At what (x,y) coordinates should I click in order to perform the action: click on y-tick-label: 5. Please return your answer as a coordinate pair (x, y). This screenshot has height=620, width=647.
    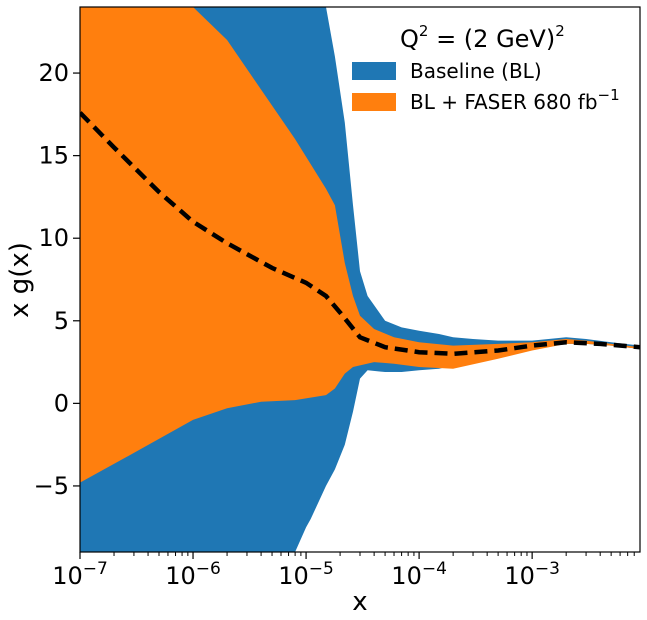
    Looking at the image, I should click on (61, 321).